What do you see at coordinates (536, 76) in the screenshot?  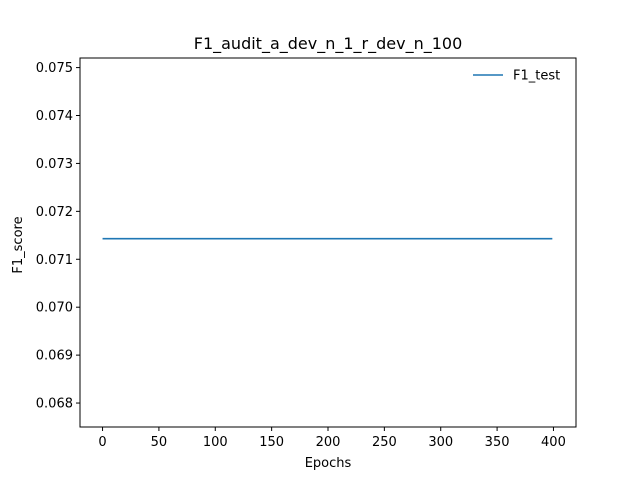 I see `legend-label: F1_test` at bounding box center [536, 76].